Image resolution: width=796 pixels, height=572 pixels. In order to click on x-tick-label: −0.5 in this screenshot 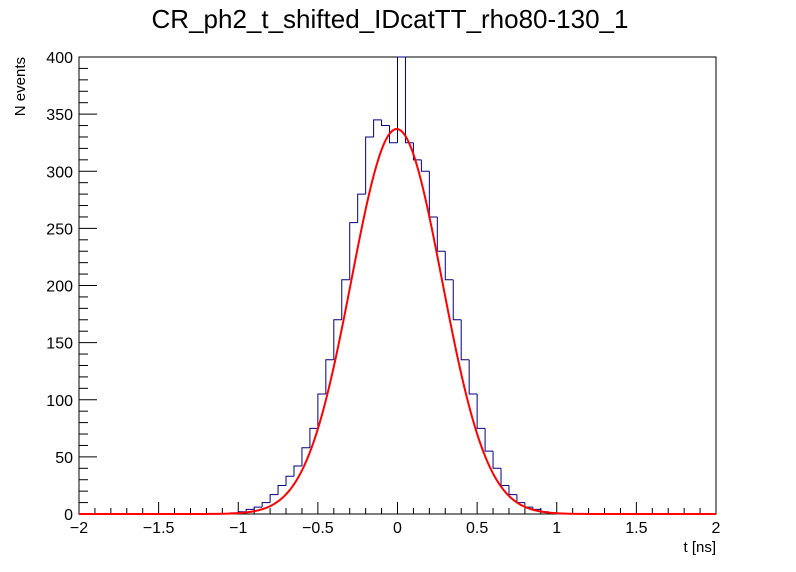, I will do `click(318, 528)`.